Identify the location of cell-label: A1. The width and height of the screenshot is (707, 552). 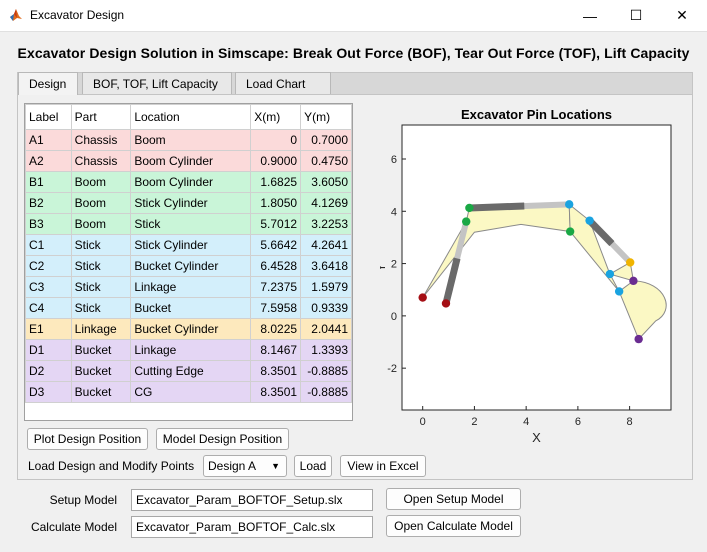
(48, 140).